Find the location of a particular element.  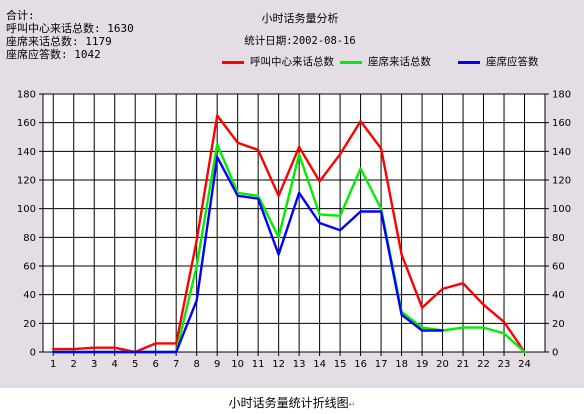

x-tick-label: 20 is located at coordinates (442, 364).